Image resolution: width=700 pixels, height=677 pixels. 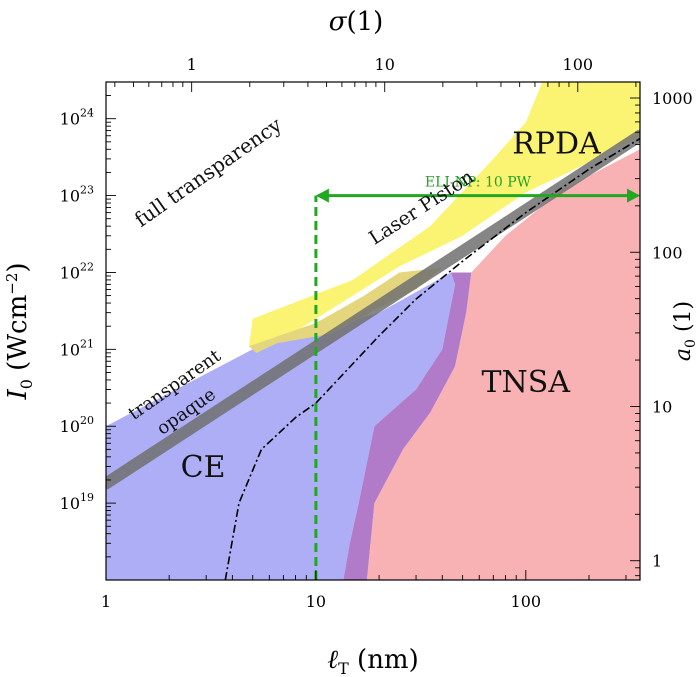 What do you see at coordinates (685, 331) in the screenshot?
I see `y2-axis-title: a0 (1)` at bounding box center [685, 331].